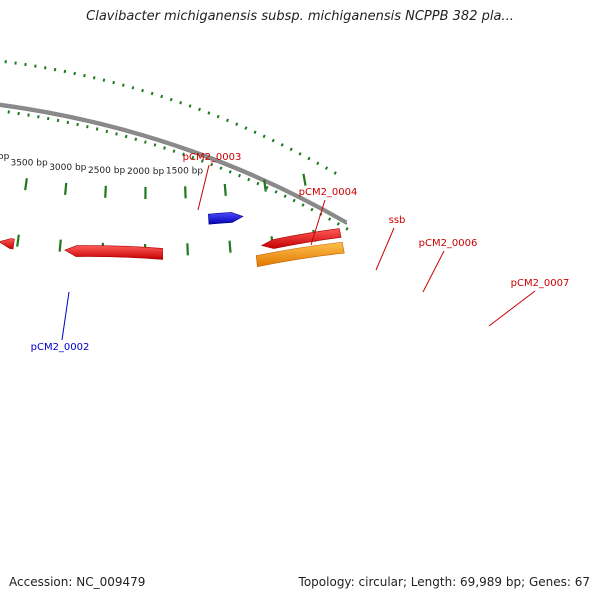 The height and width of the screenshot is (600, 600). What do you see at coordinates (60, 347) in the screenshot?
I see `gene-label: pCM2_0002` at bounding box center [60, 347].